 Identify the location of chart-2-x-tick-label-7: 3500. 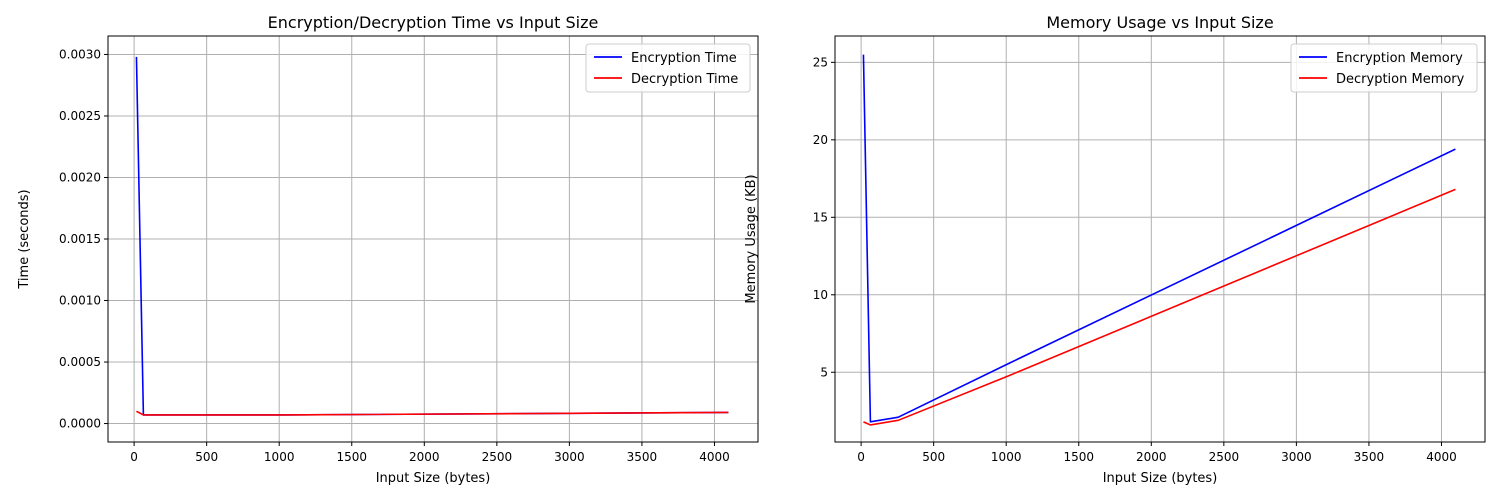
(1369, 457).